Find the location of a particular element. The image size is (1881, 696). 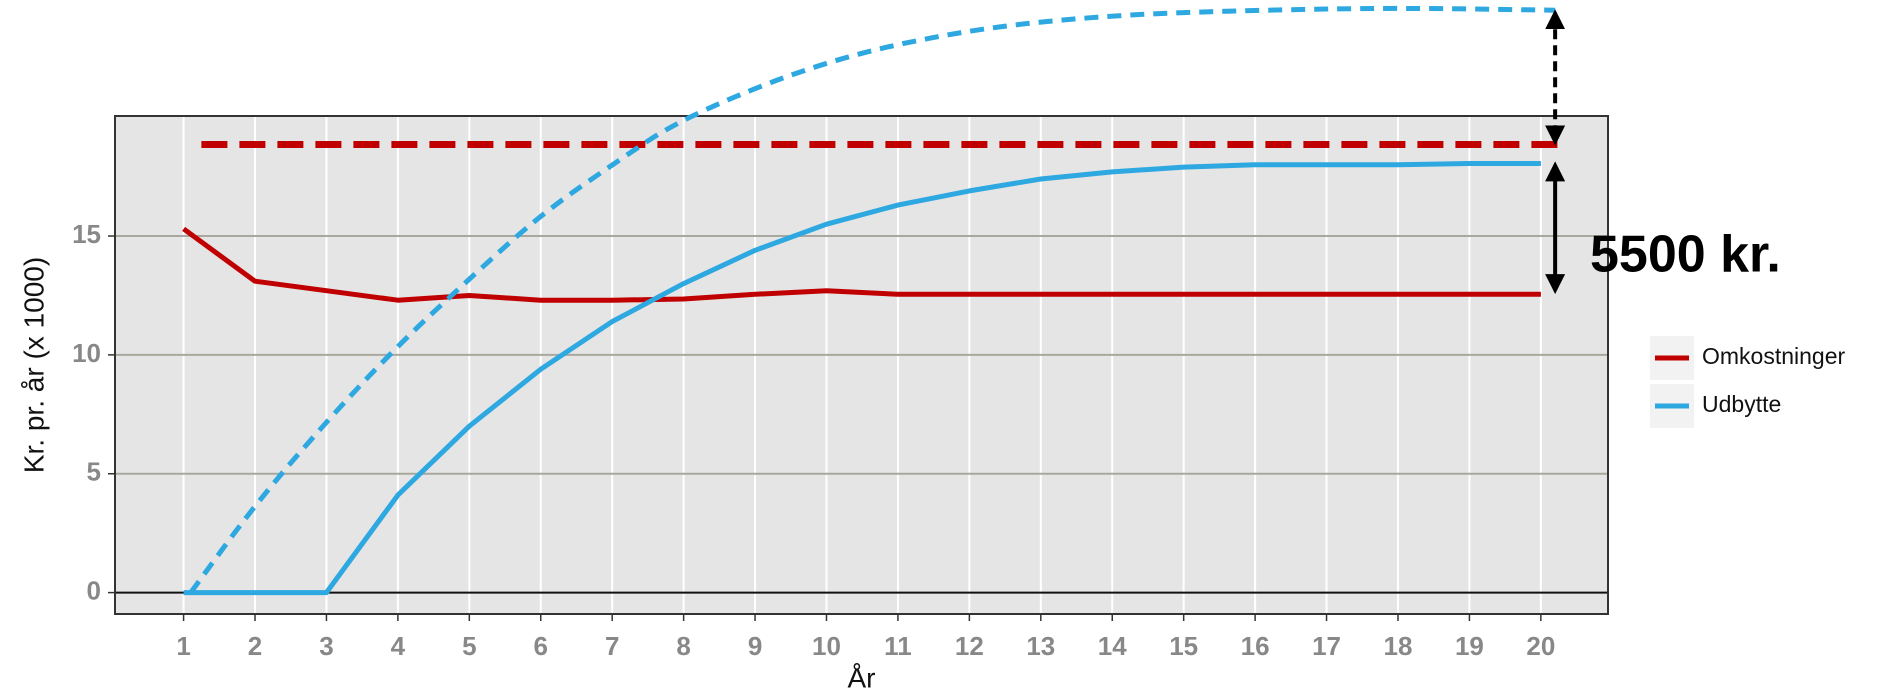

x-axis-title: År is located at coordinates (862, 677).